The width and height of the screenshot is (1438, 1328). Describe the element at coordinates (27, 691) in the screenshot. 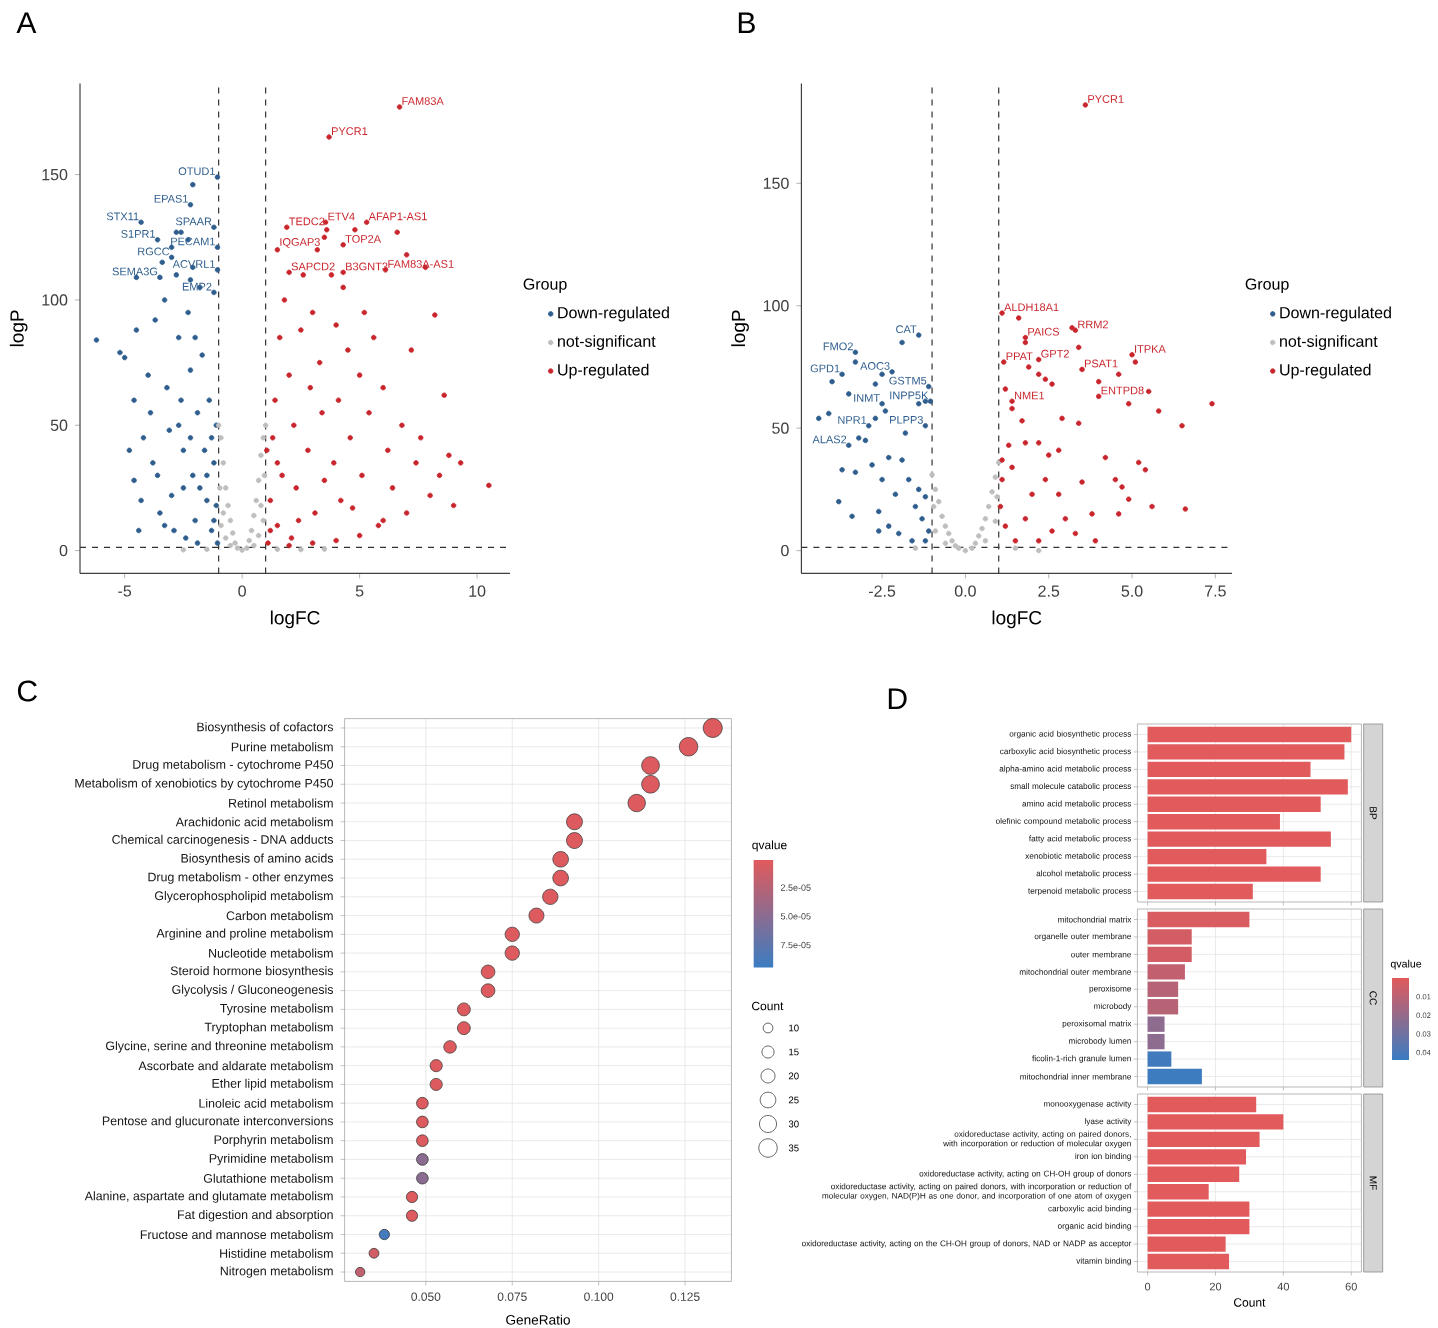

I see `text: C` at that location.